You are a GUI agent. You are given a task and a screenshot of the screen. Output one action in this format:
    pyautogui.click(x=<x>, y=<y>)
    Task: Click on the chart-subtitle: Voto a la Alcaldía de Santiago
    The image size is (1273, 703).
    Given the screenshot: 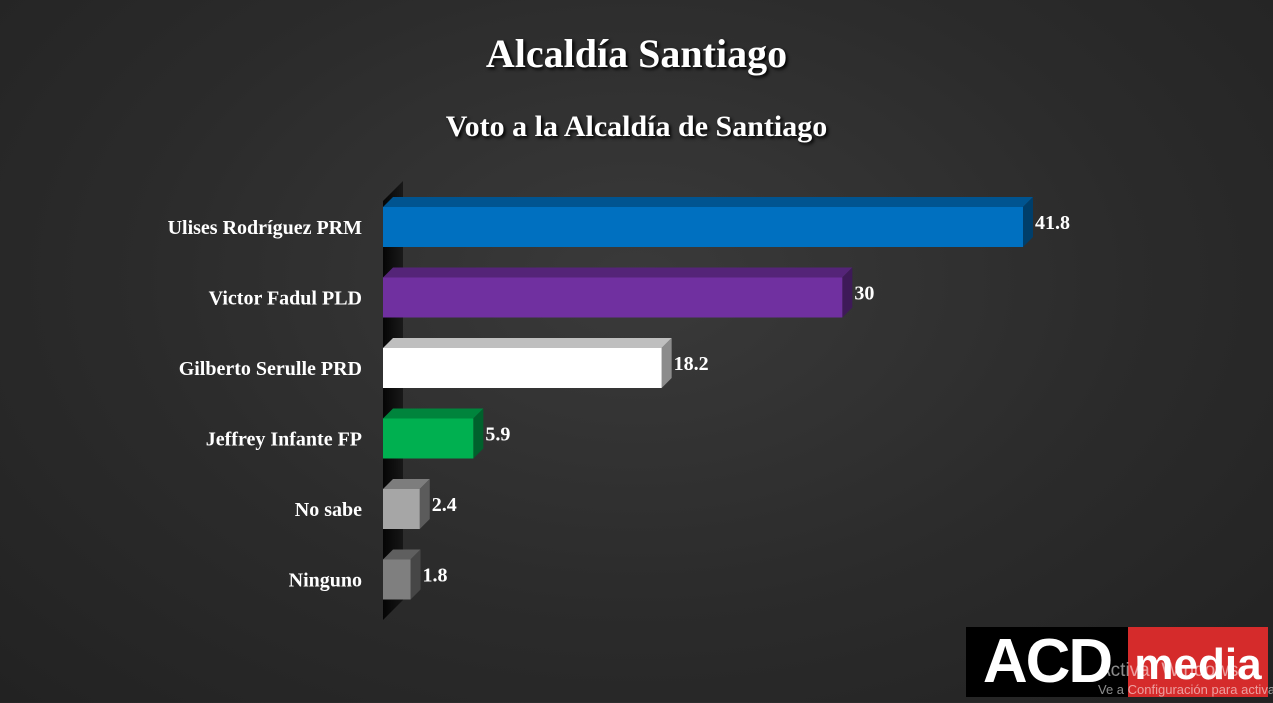 What is the action you would take?
    pyautogui.click(x=636, y=126)
    